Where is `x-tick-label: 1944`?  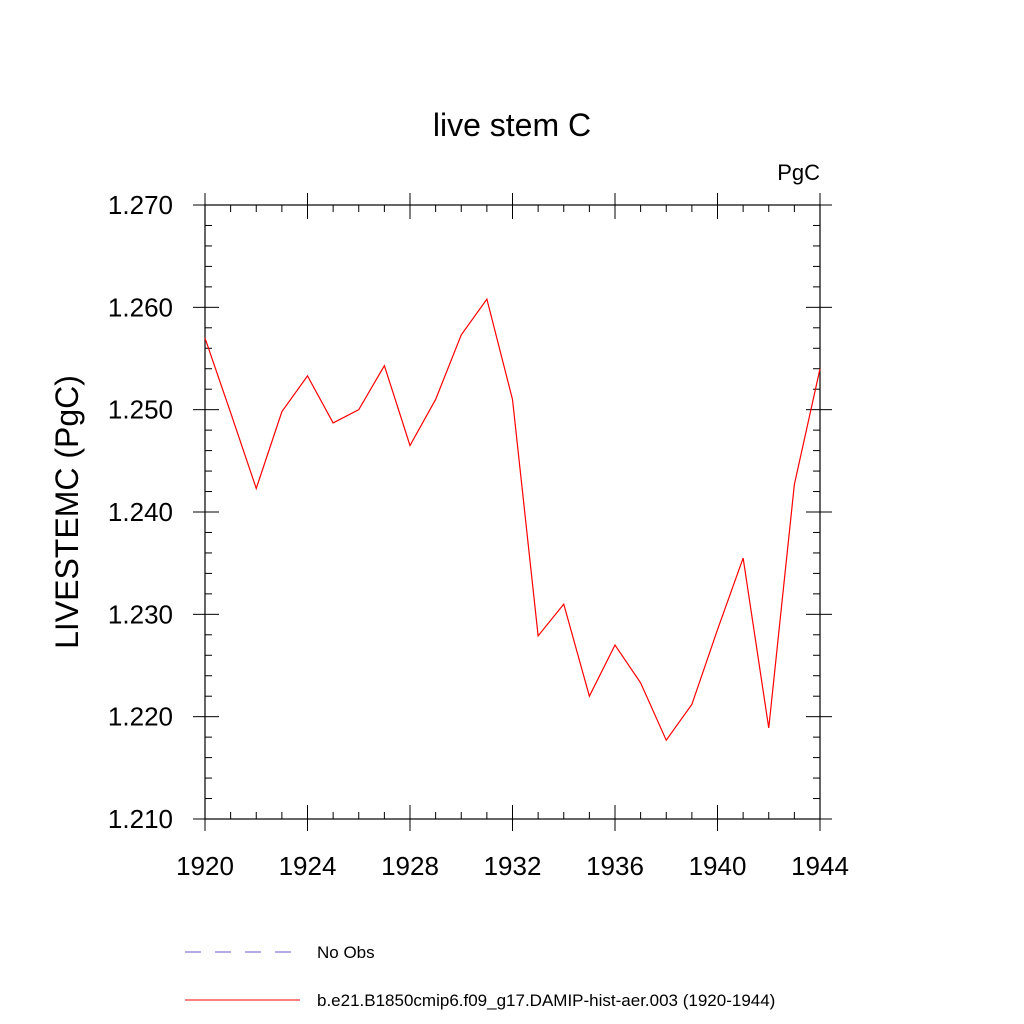
x-tick-label: 1944 is located at coordinates (820, 866).